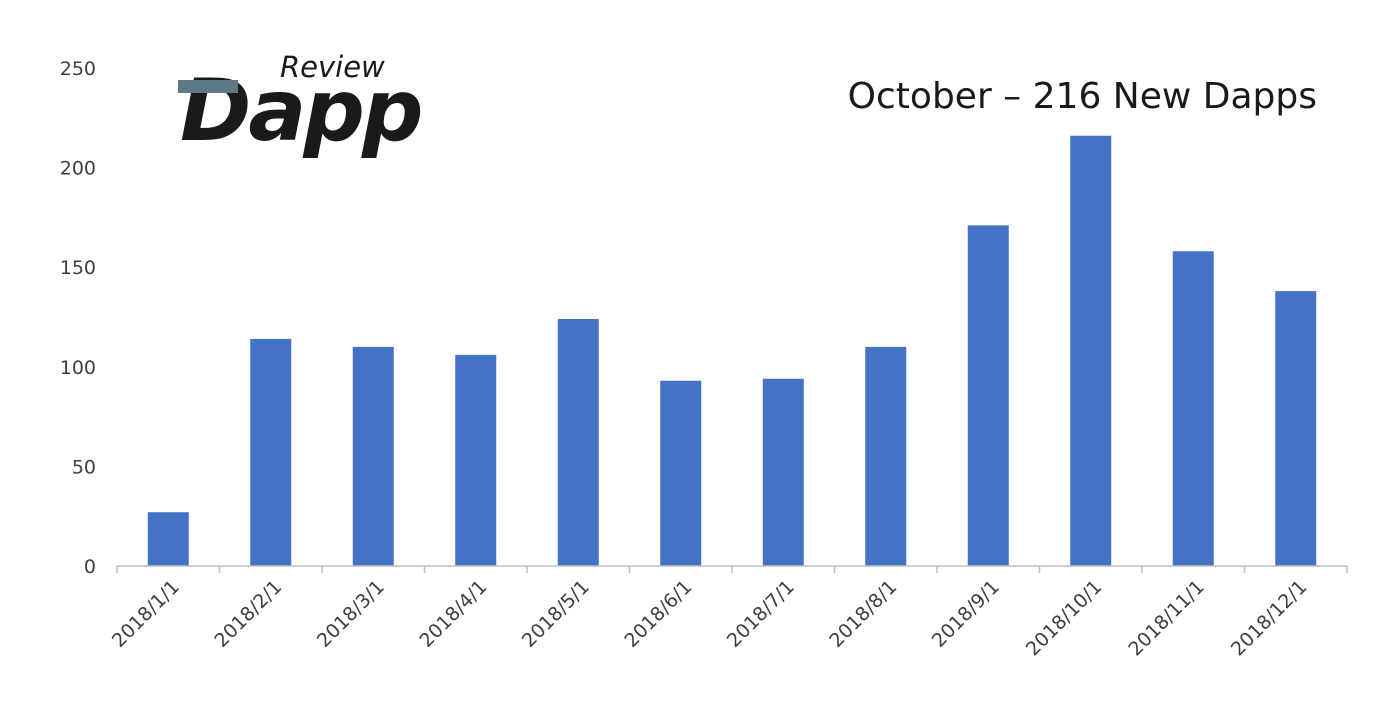 Image resolution: width=1400 pixels, height=711 pixels. I want to click on y-tick-label: 150, so click(78, 268).